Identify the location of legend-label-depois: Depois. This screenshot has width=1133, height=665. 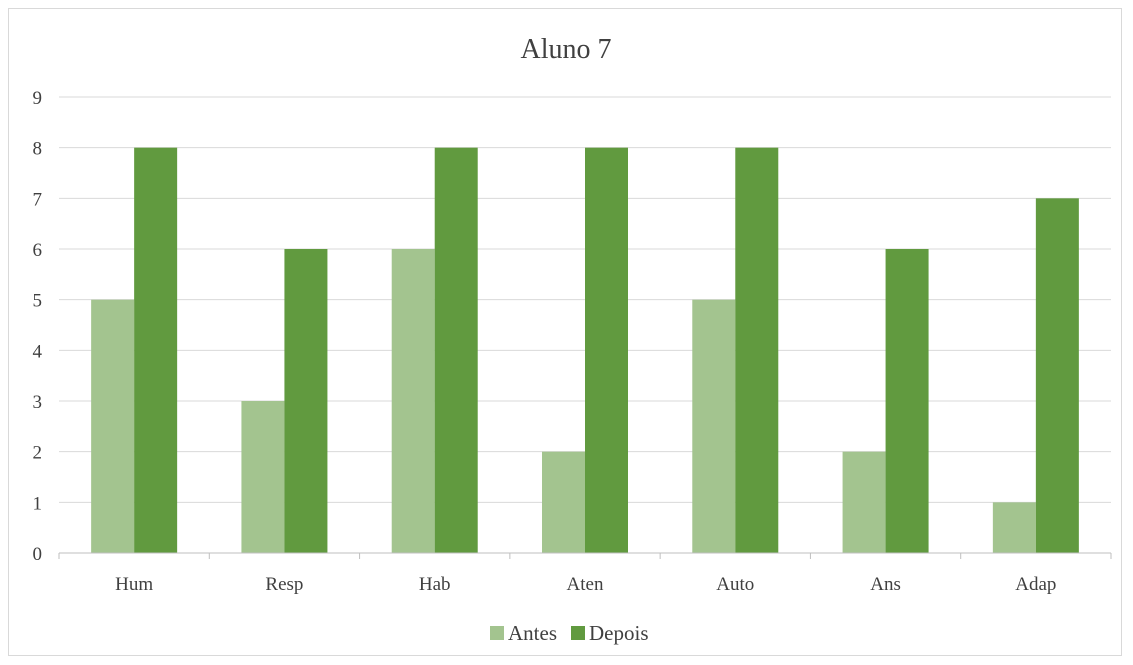
(619, 633).